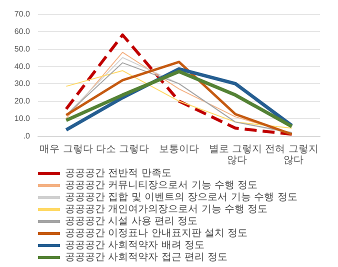 Image resolution: width=338 pixels, height=267 pixels. What do you see at coordinates (22, 49) in the screenshot?
I see `y-tick-label: 50.0` at bounding box center [22, 49].